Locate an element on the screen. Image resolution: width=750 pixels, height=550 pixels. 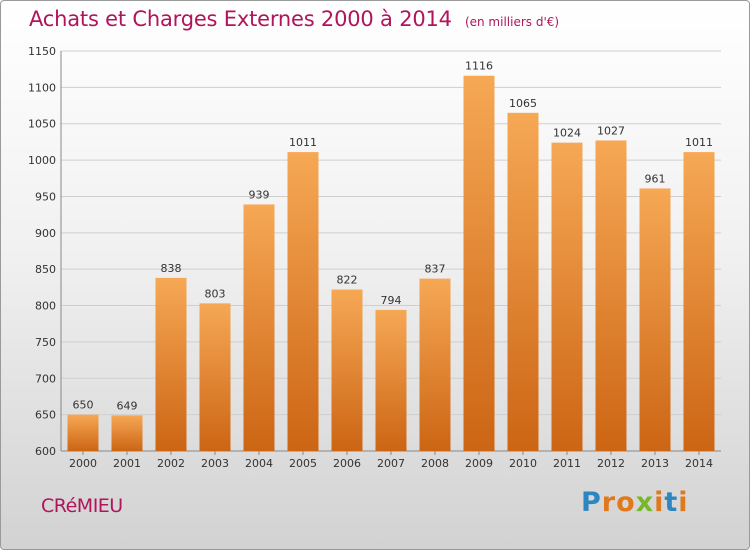
y-tick-label: 750 is located at coordinates (45, 342).